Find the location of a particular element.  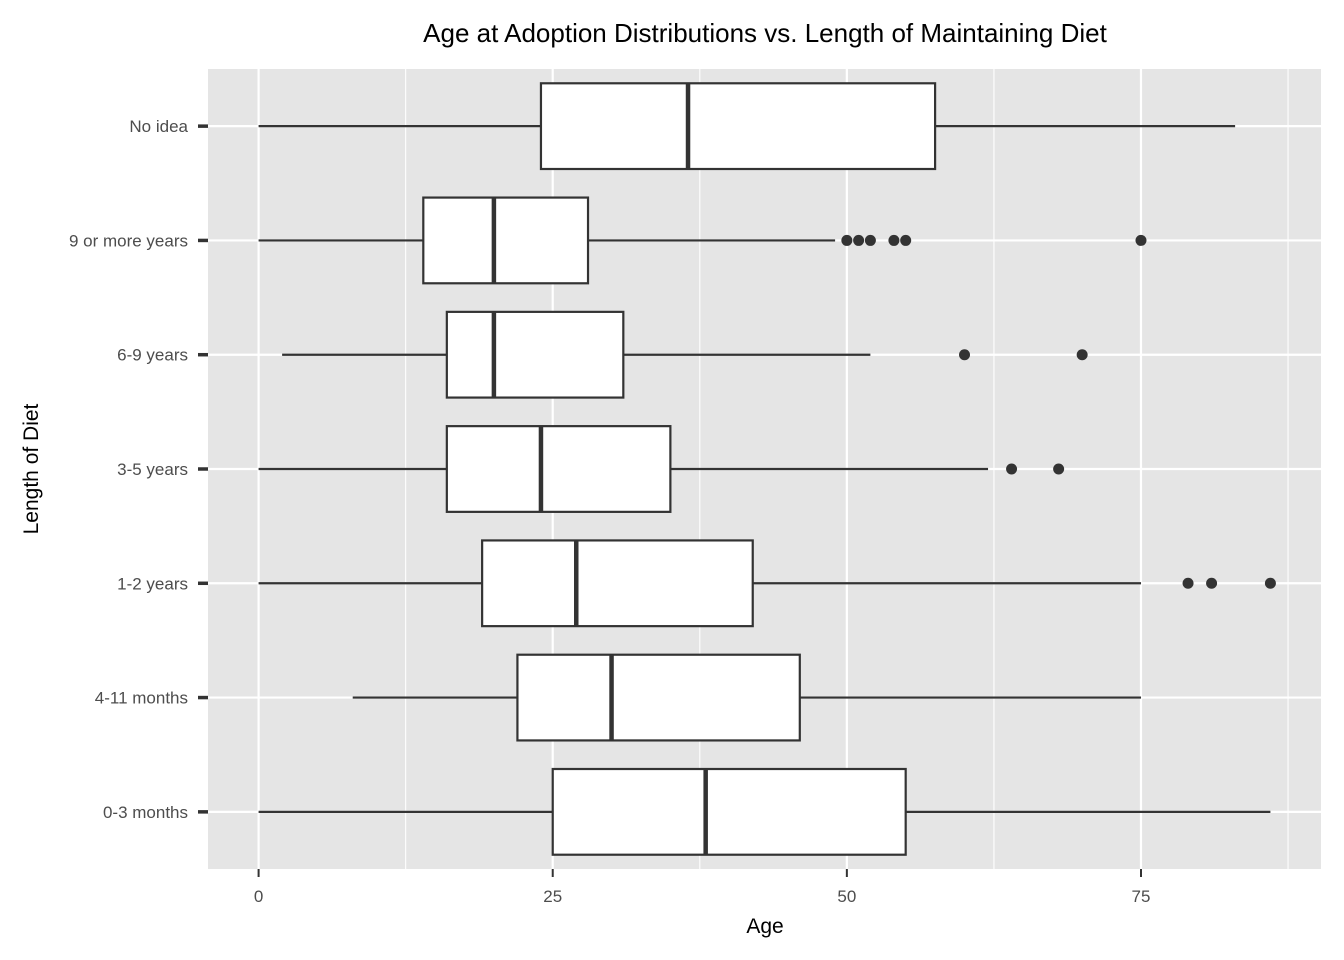

y-tick-label: 6-9 years is located at coordinates (152, 355).